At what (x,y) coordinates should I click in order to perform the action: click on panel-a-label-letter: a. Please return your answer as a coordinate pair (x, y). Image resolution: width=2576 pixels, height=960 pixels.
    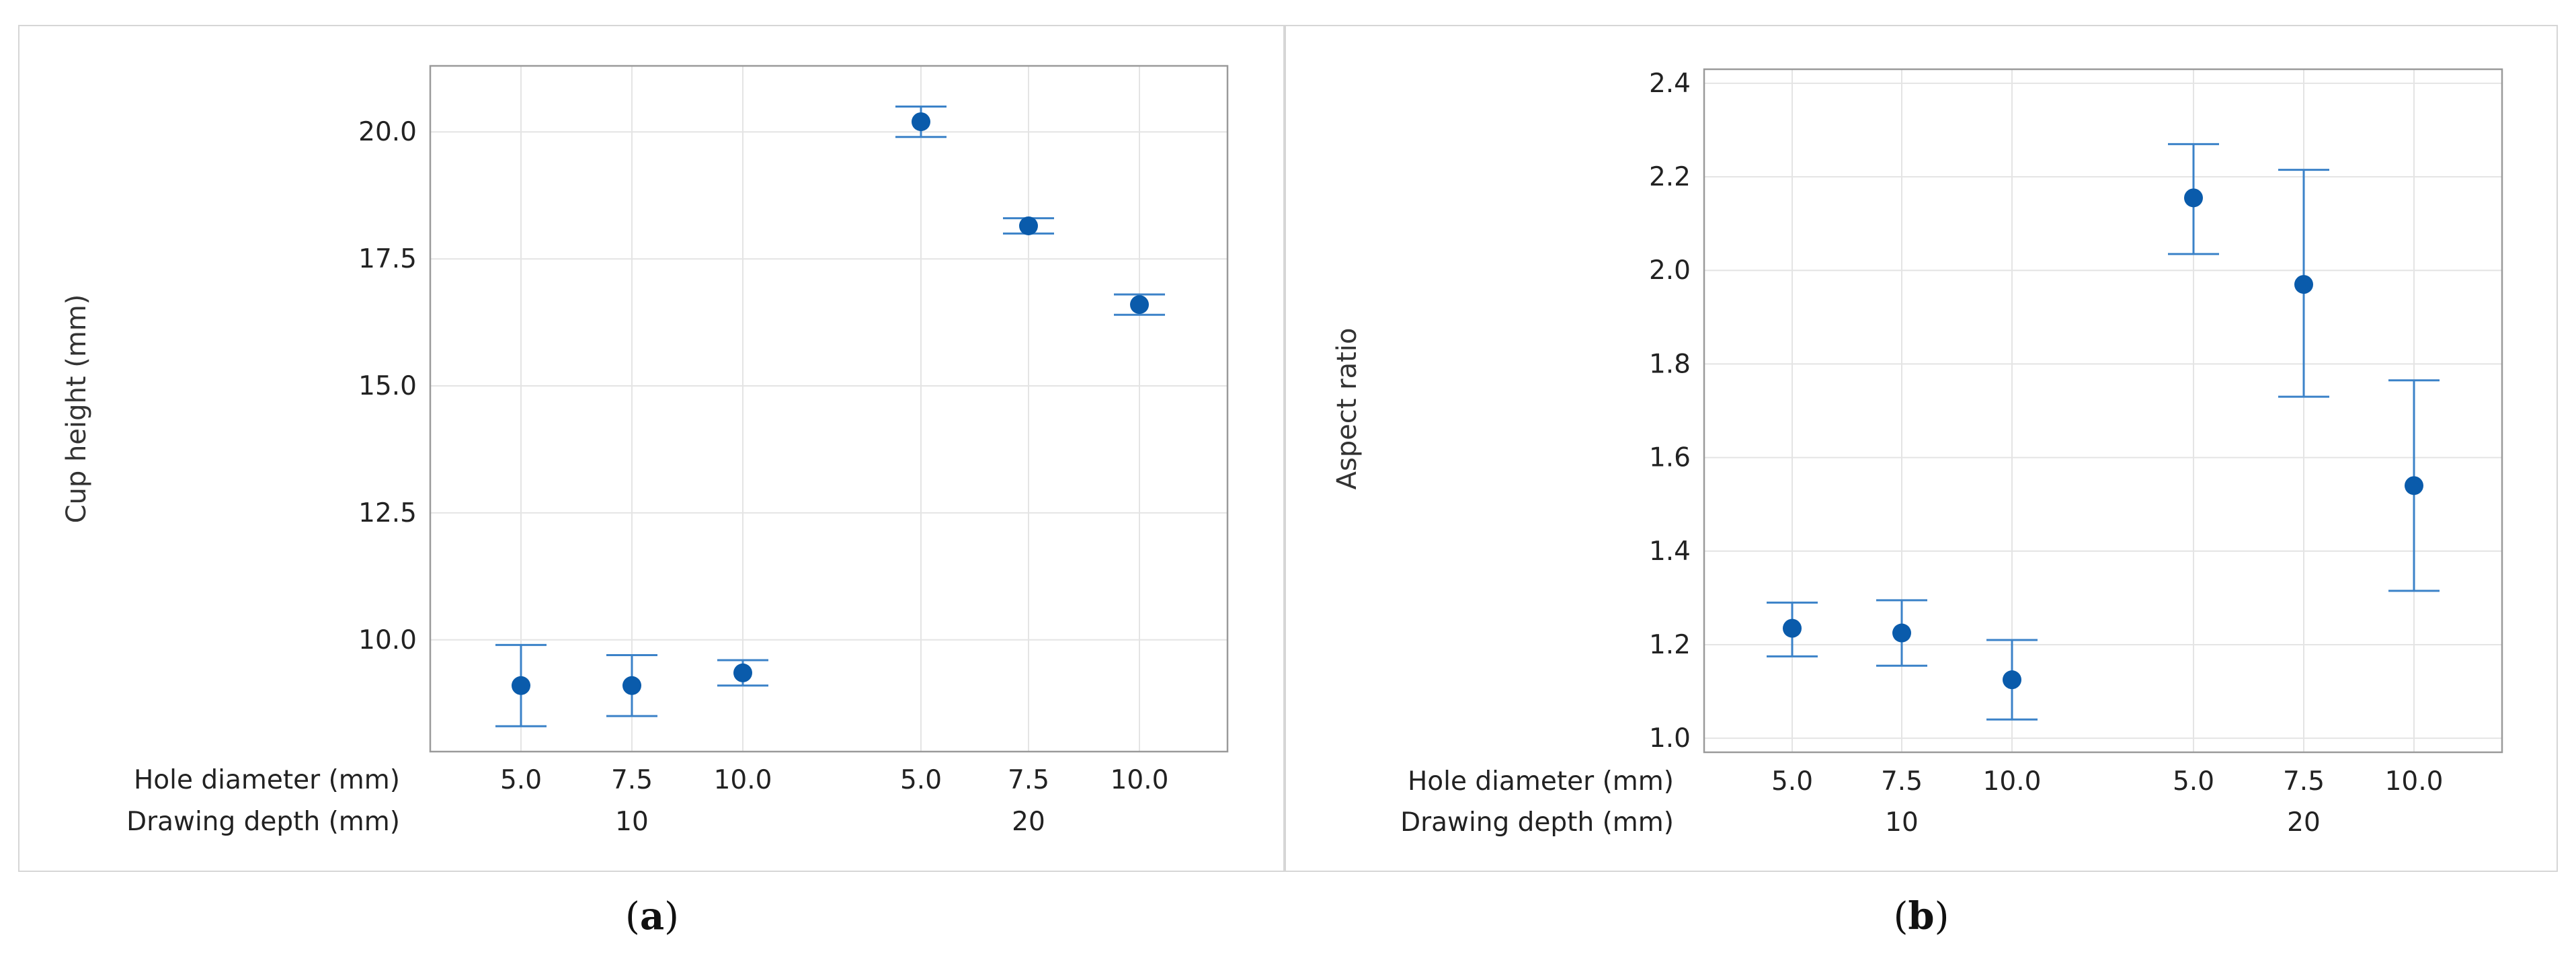
    Looking at the image, I should click on (652, 916).